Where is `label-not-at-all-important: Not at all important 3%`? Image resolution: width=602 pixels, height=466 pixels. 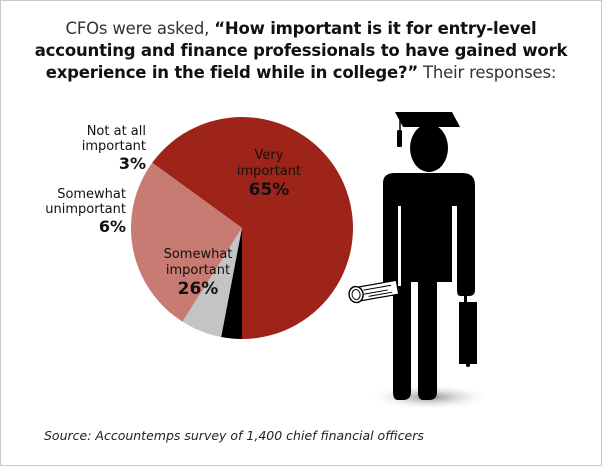 label-not-at-all-important: Not at all important 3% is located at coordinates (113, 148).